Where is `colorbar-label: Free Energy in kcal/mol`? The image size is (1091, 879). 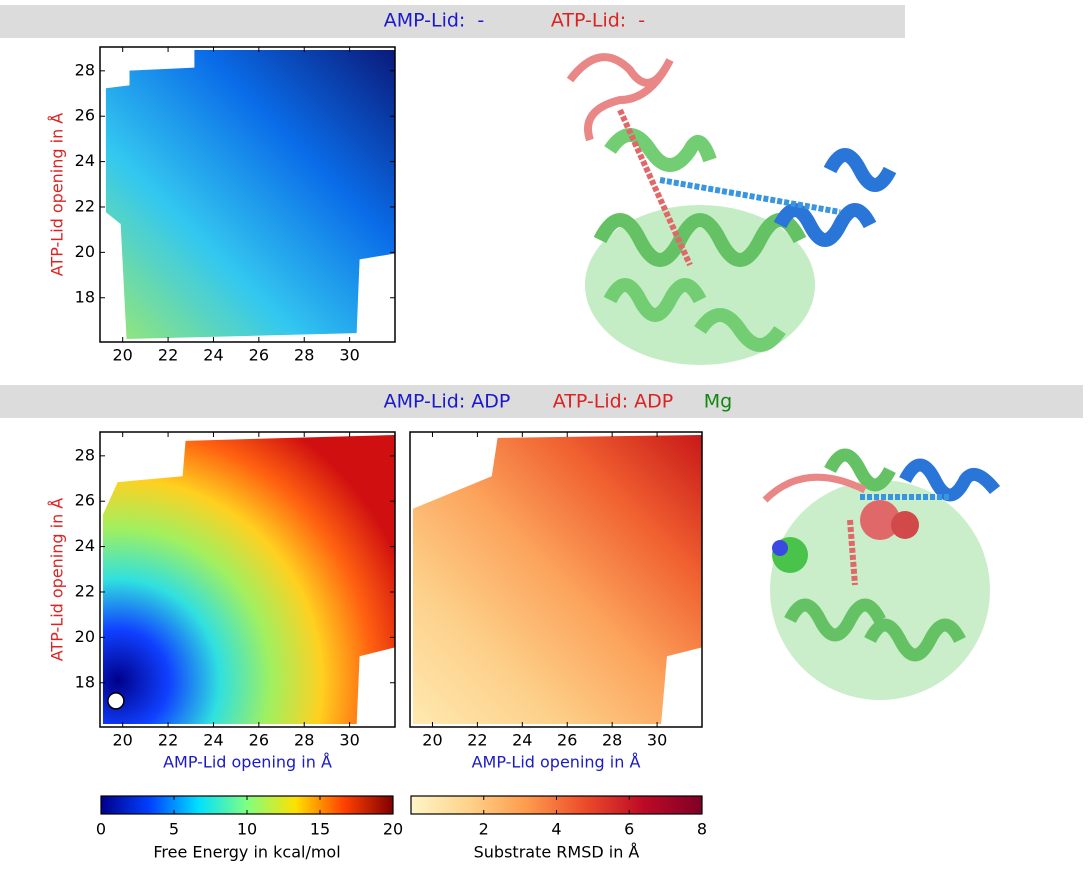 colorbar-label: Free Energy in kcal/mol is located at coordinates (246, 852).